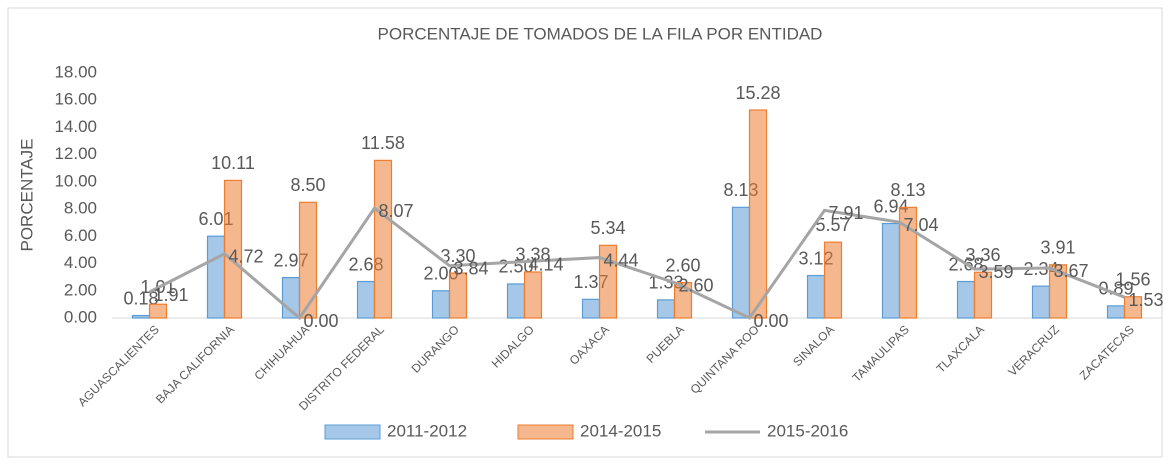  What do you see at coordinates (621, 260) in the screenshot?
I see `data-label: 4.44` at bounding box center [621, 260].